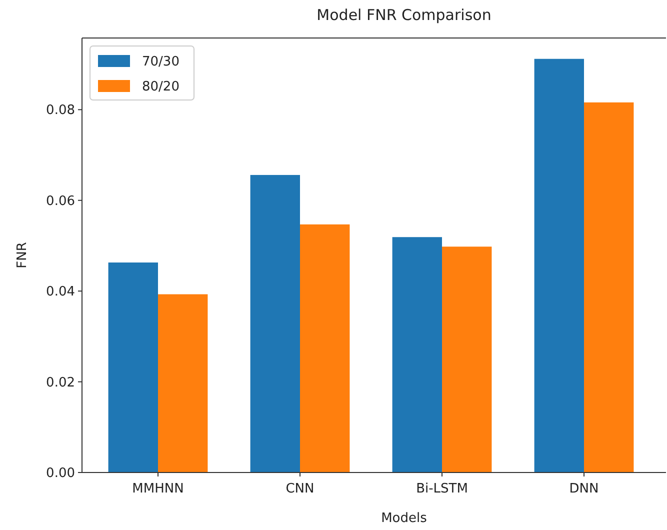 Image resolution: width=667 pixels, height=530 pixels. What do you see at coordinates (60, 382) in the screenshot?
I see `y-tick-label: 0.02` at bounding box center [60, 382].